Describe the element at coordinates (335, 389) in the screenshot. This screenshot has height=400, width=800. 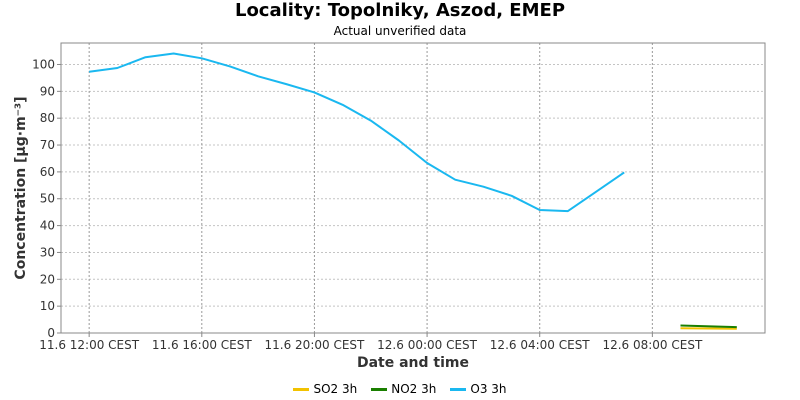
I see `legend-label: SO2 3h` at that location.